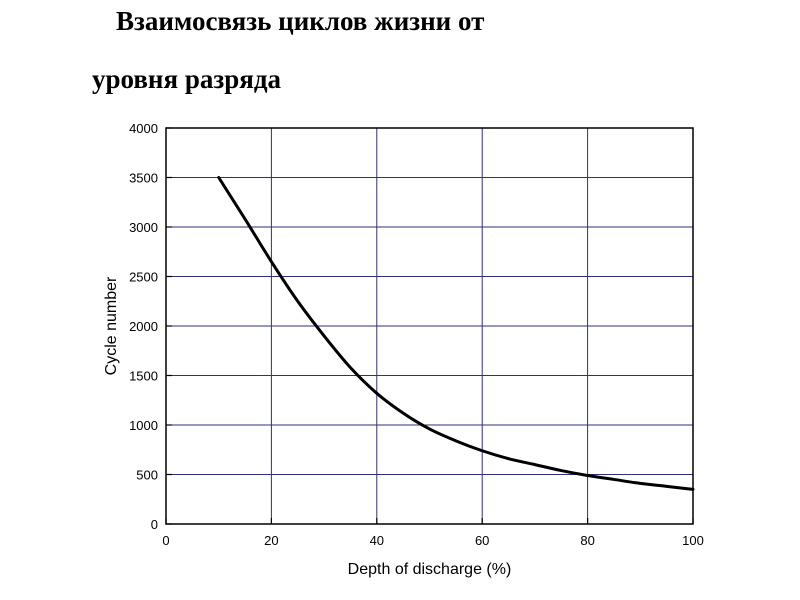 The height and width of the screenshot is (600, 800). I want to click on y-tick-label: 1000, so click(143, 425).